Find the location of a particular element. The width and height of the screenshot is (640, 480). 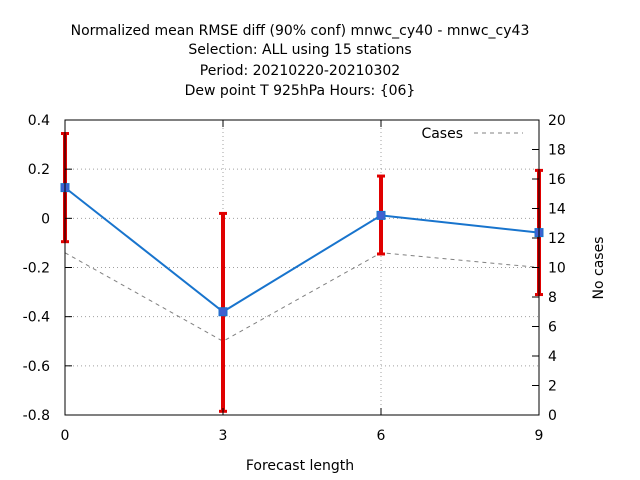

y2-tick-label: 12 is located at coordinates (557, 239).